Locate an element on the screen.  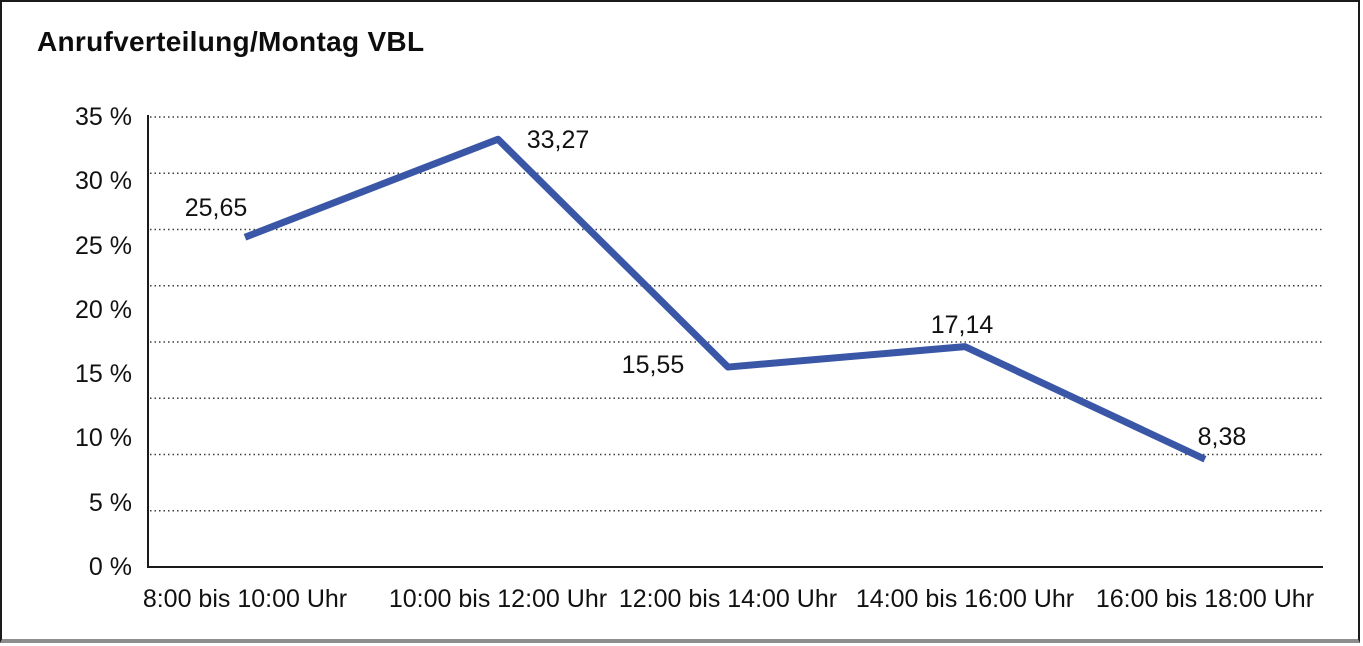
x-tick-label: 14:00 bis 16:00 Uhr is located at coordinates (965, 599).